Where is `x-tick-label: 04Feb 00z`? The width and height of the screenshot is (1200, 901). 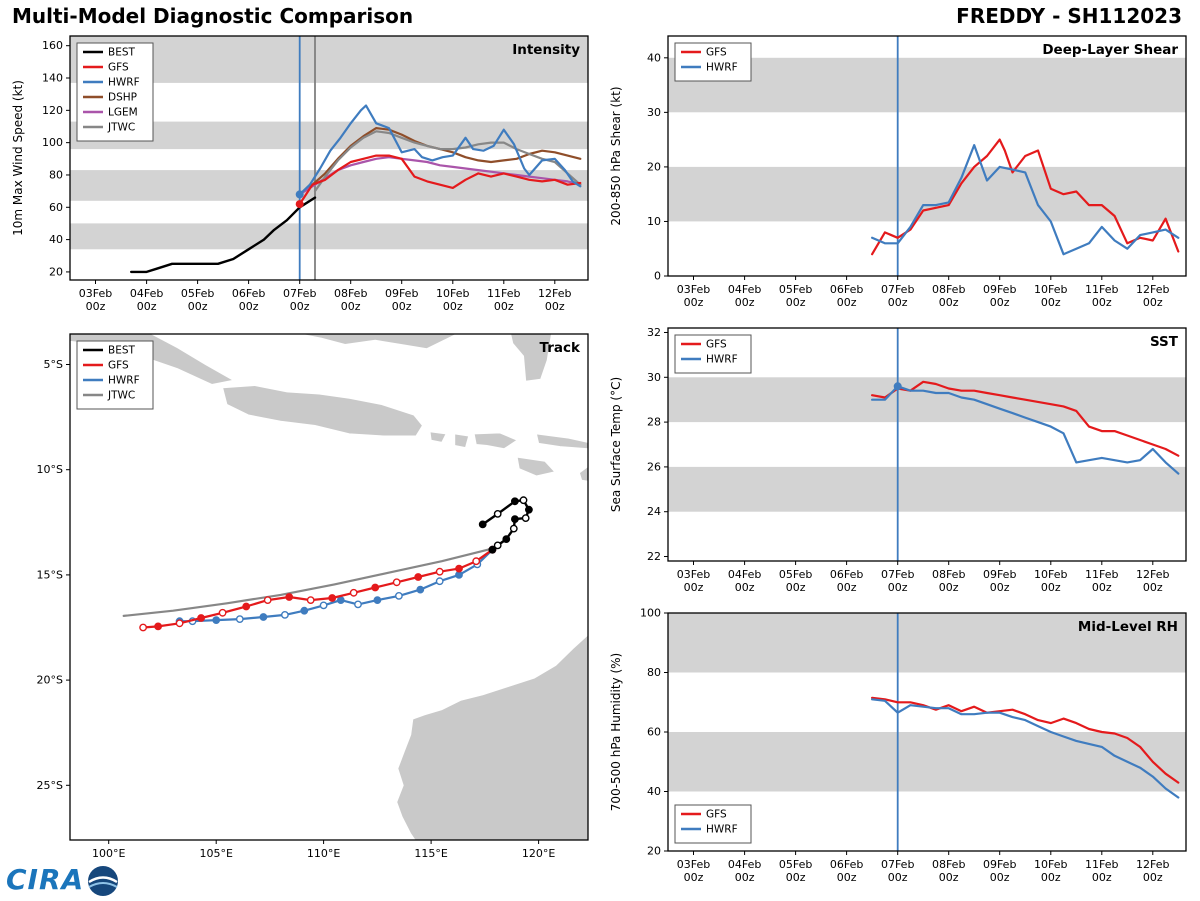 x-tick-label: 04Feb 00z is located at coordinates (744, 581).